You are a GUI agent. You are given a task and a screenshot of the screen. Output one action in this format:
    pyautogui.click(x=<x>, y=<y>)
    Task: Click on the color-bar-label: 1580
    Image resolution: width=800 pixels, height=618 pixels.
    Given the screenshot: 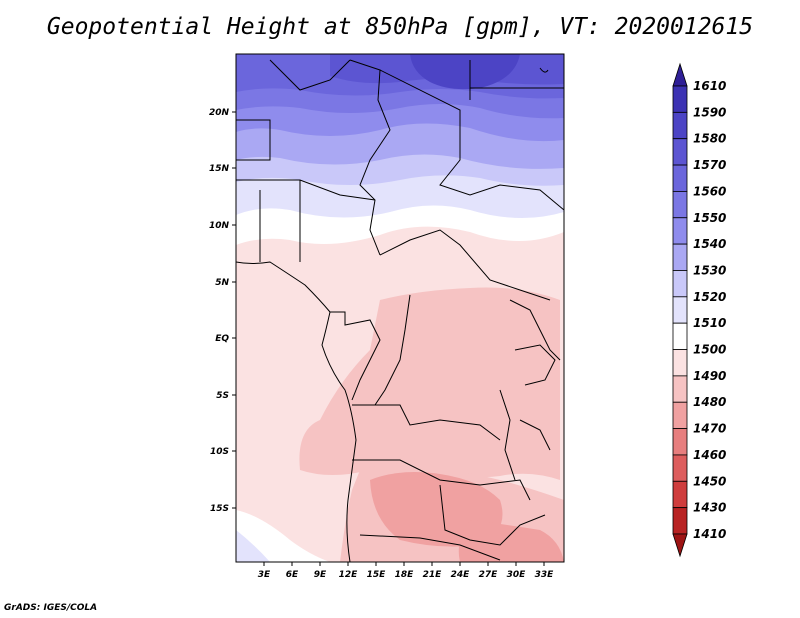 What is the action you would take?
    pyautogui.click(x=709, y=139)
    